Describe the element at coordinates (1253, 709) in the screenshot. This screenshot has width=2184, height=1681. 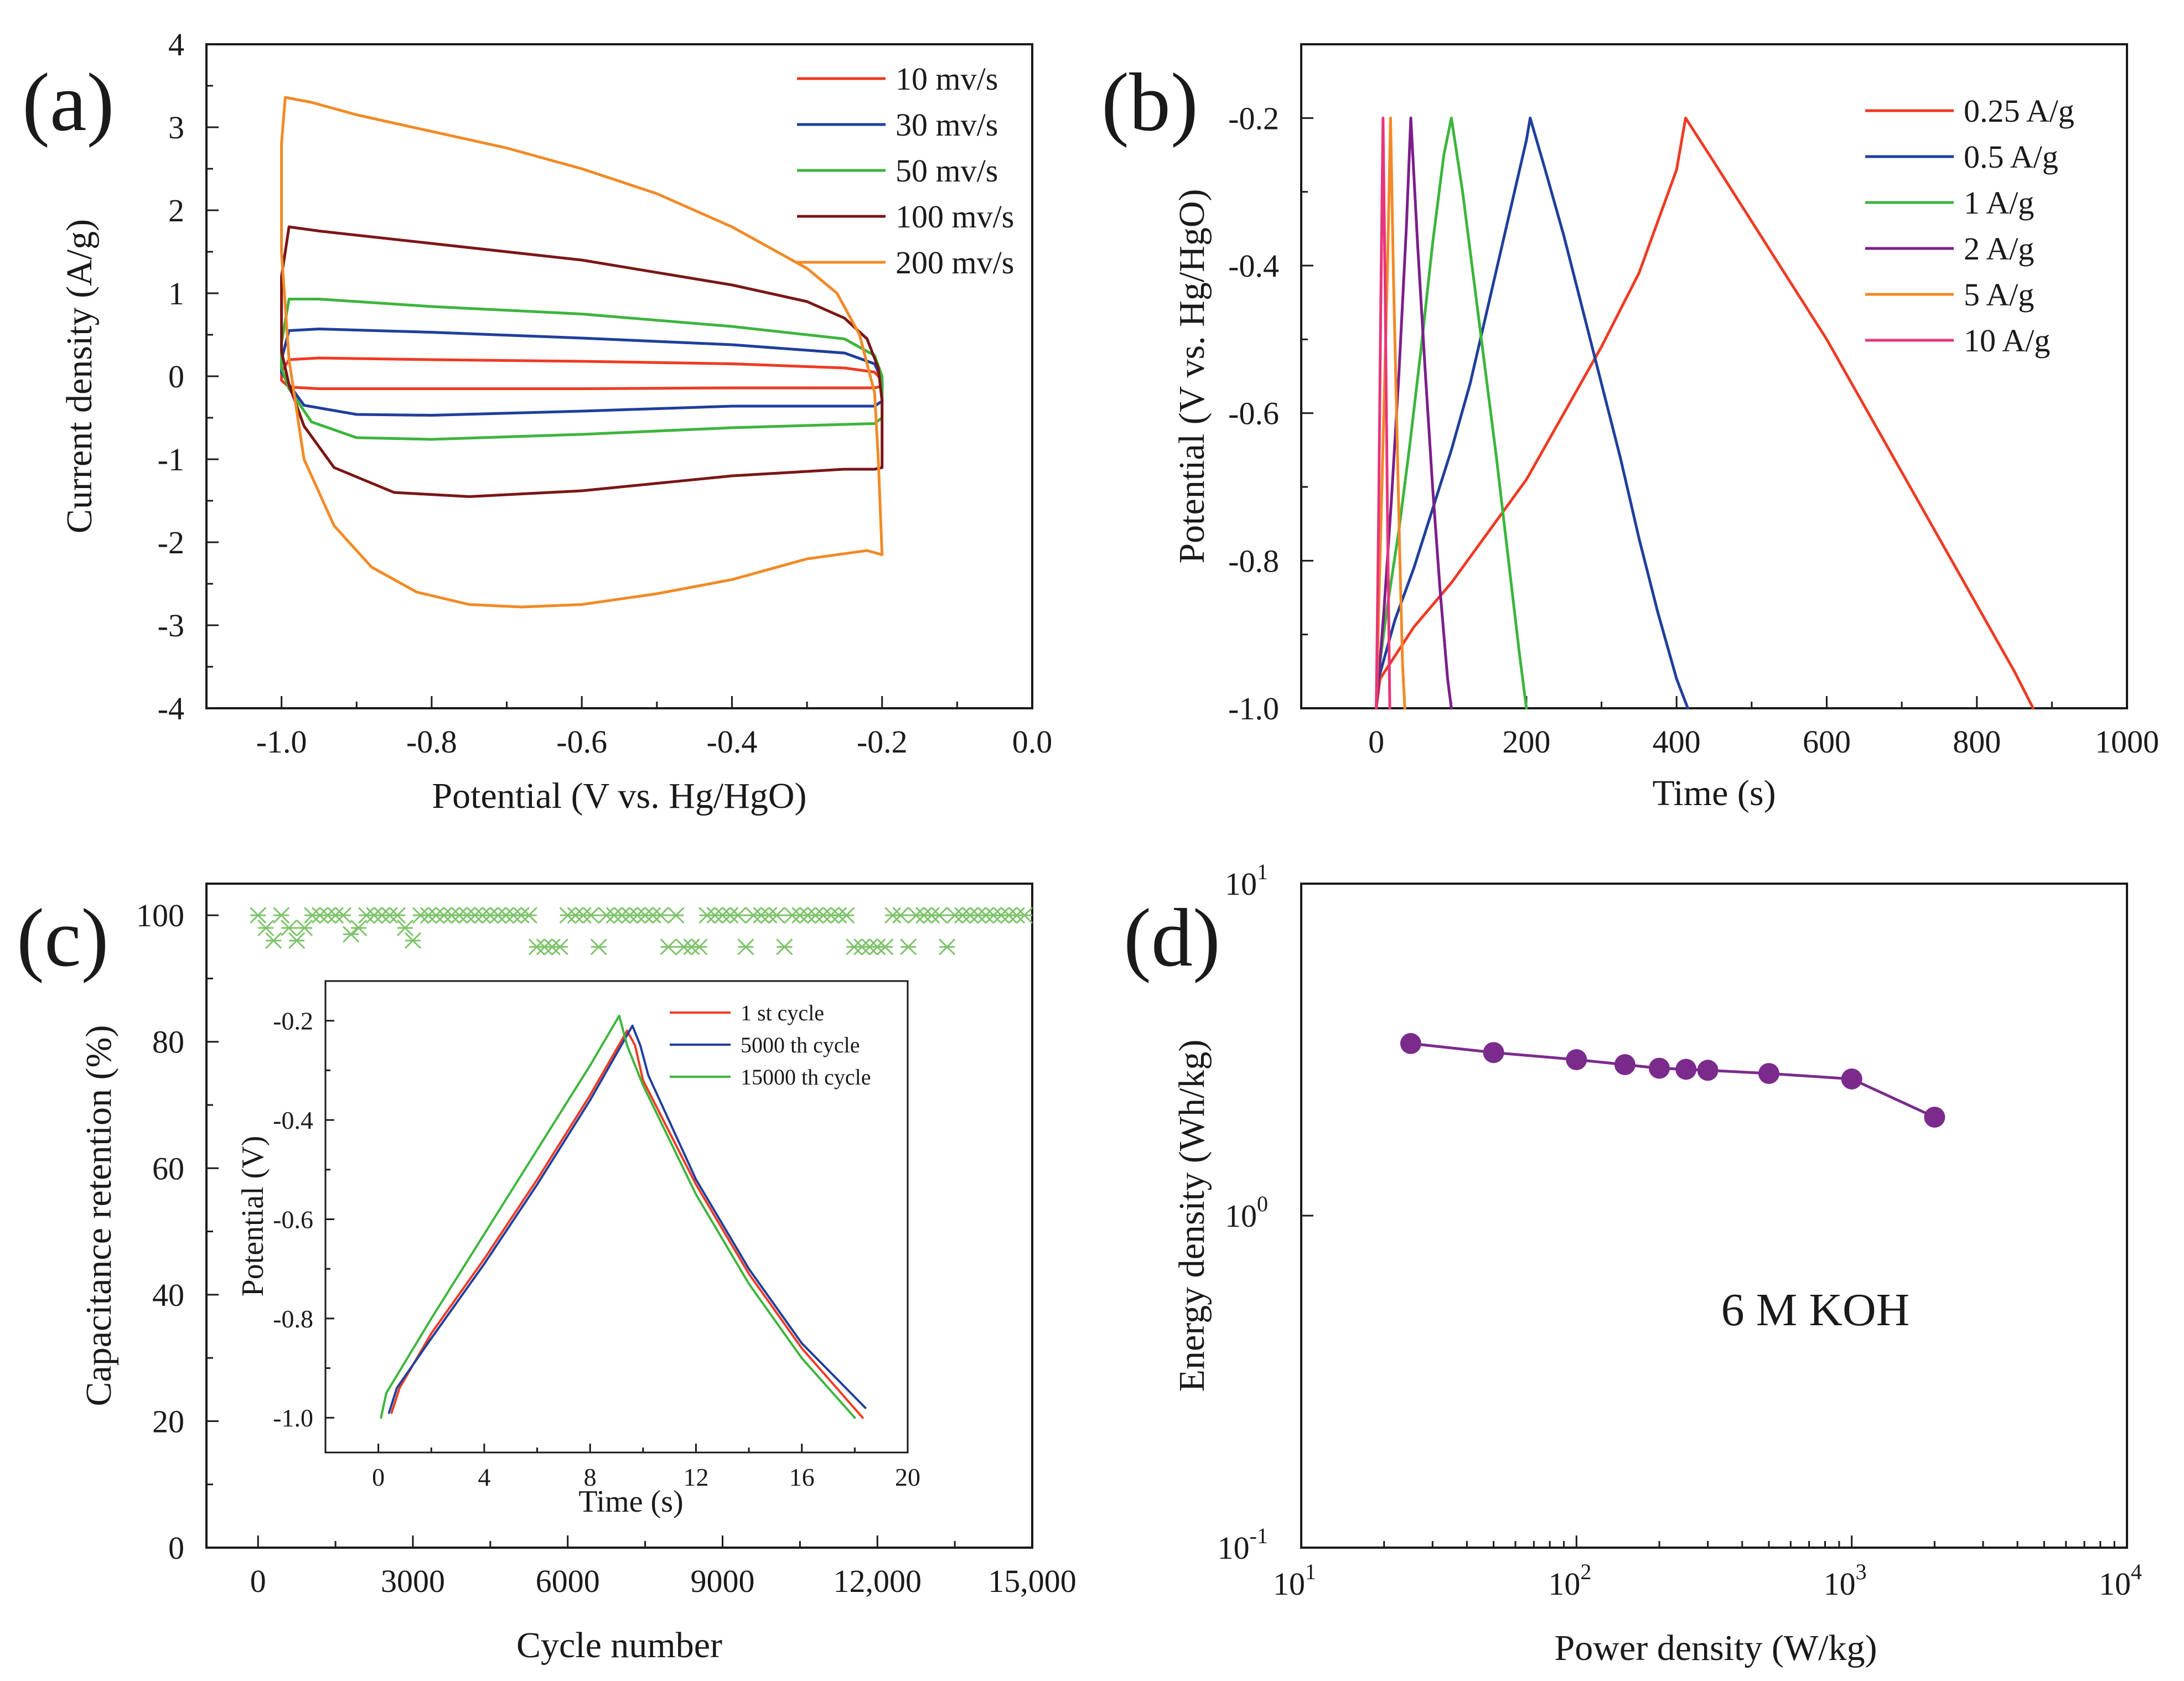
I see `panel-b-ytick-label: -1.0` at that location.